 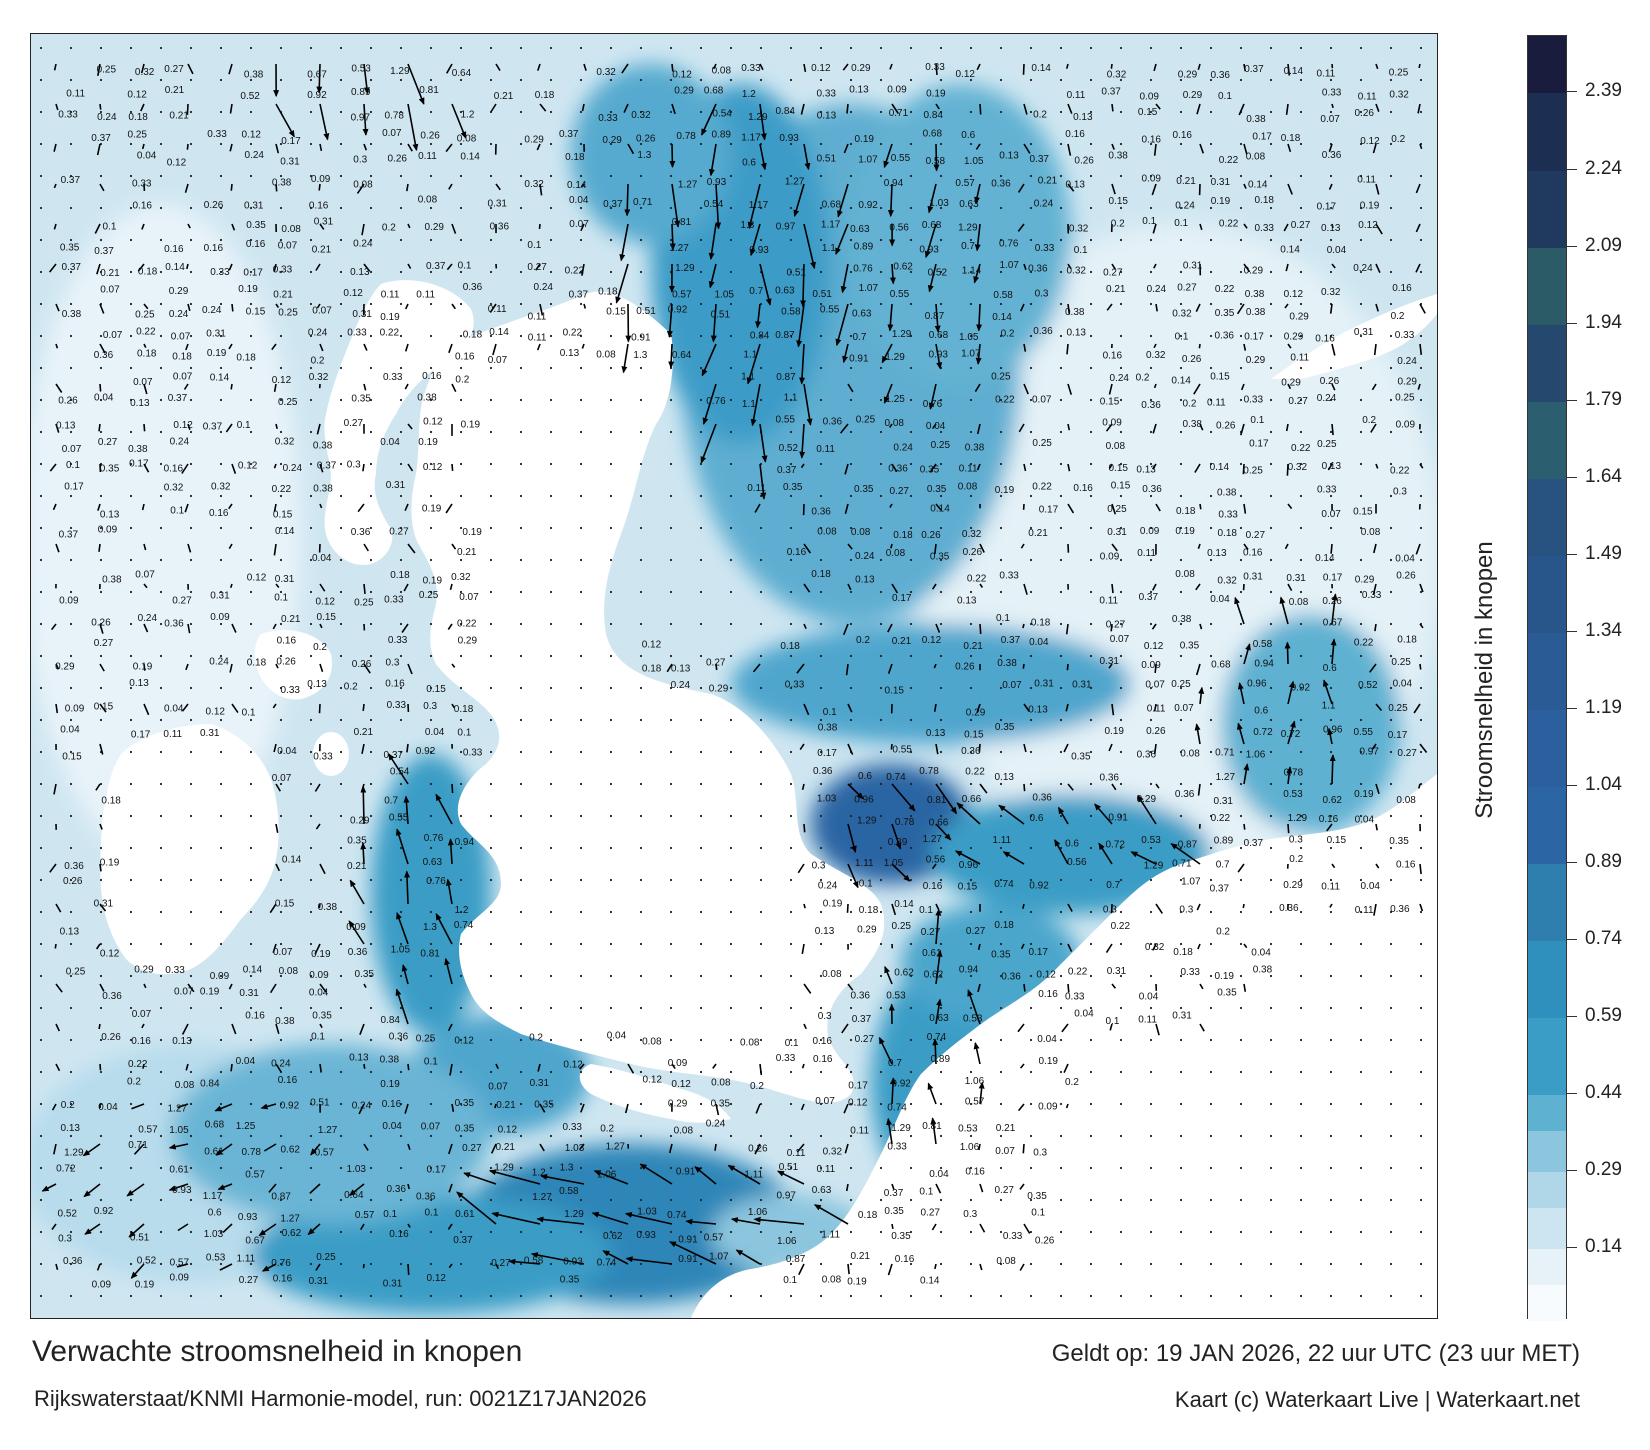 I want to click on speed-label: 1.27, so click(x=542, y=1197).